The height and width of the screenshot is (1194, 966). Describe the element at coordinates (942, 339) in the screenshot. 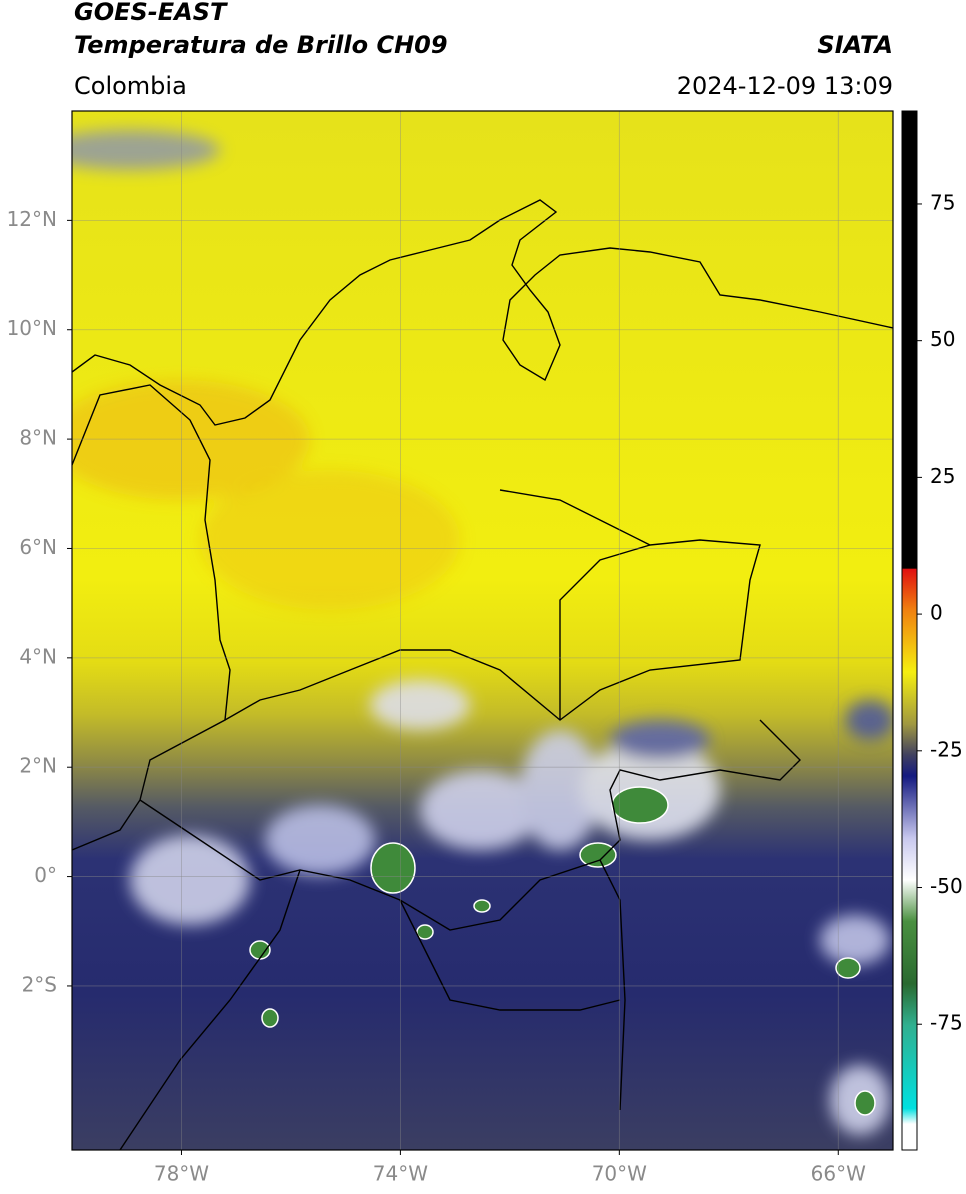

I see `colorbar-tick-label: 50` at that location.